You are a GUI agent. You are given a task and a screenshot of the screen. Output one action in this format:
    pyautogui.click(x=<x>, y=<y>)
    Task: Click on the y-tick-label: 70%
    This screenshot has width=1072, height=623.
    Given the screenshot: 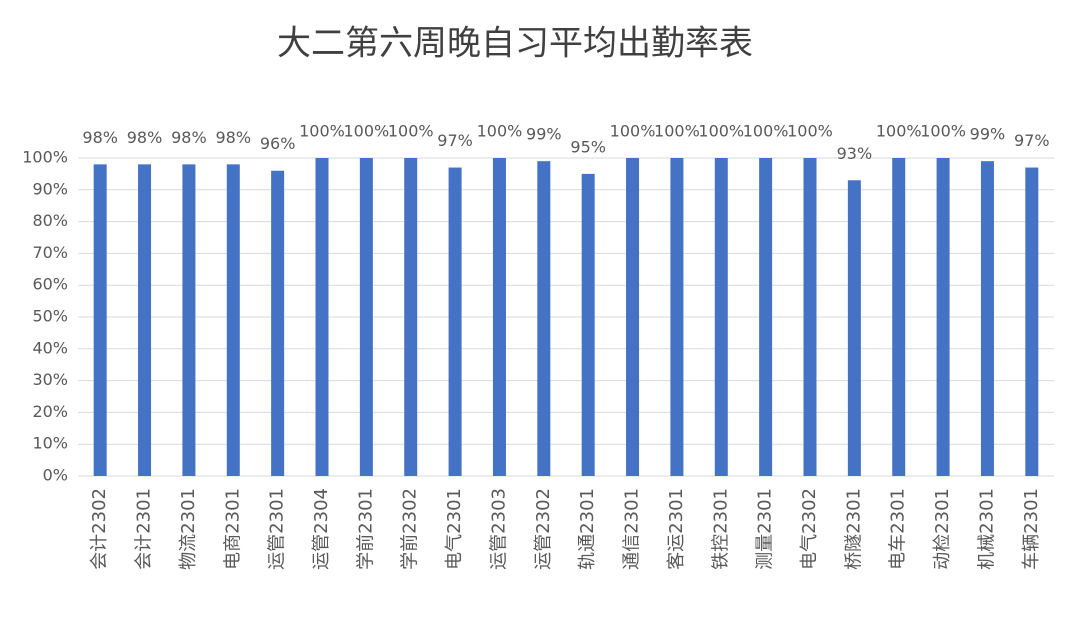 What is the action you would take?
    pyautogui.click(x=50, y=252)
    